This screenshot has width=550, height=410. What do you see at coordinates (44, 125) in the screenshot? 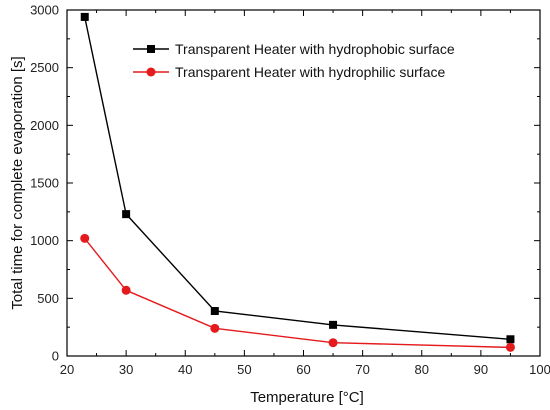
I see `y-tick-label: 2000` at bounding box center [44, 125].